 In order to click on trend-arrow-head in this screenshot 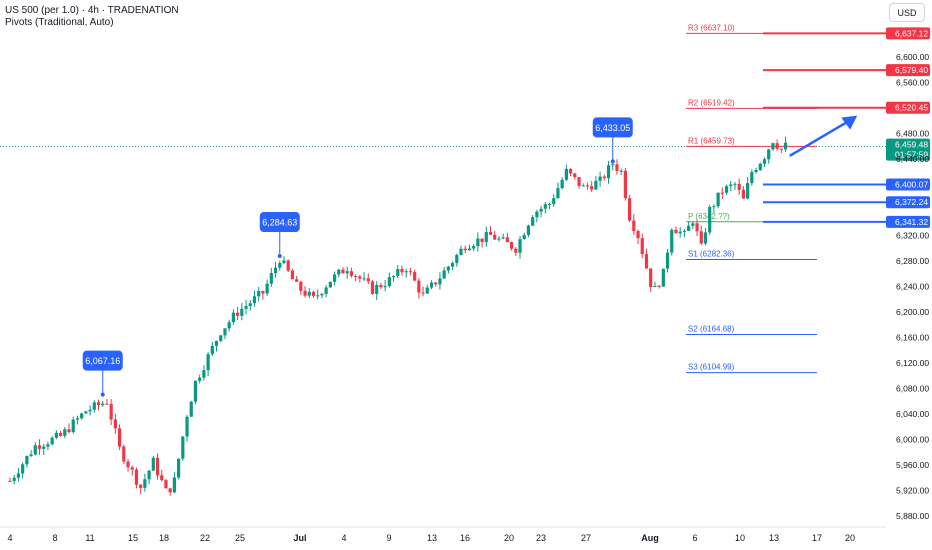, I will do `click(849, 122)`.